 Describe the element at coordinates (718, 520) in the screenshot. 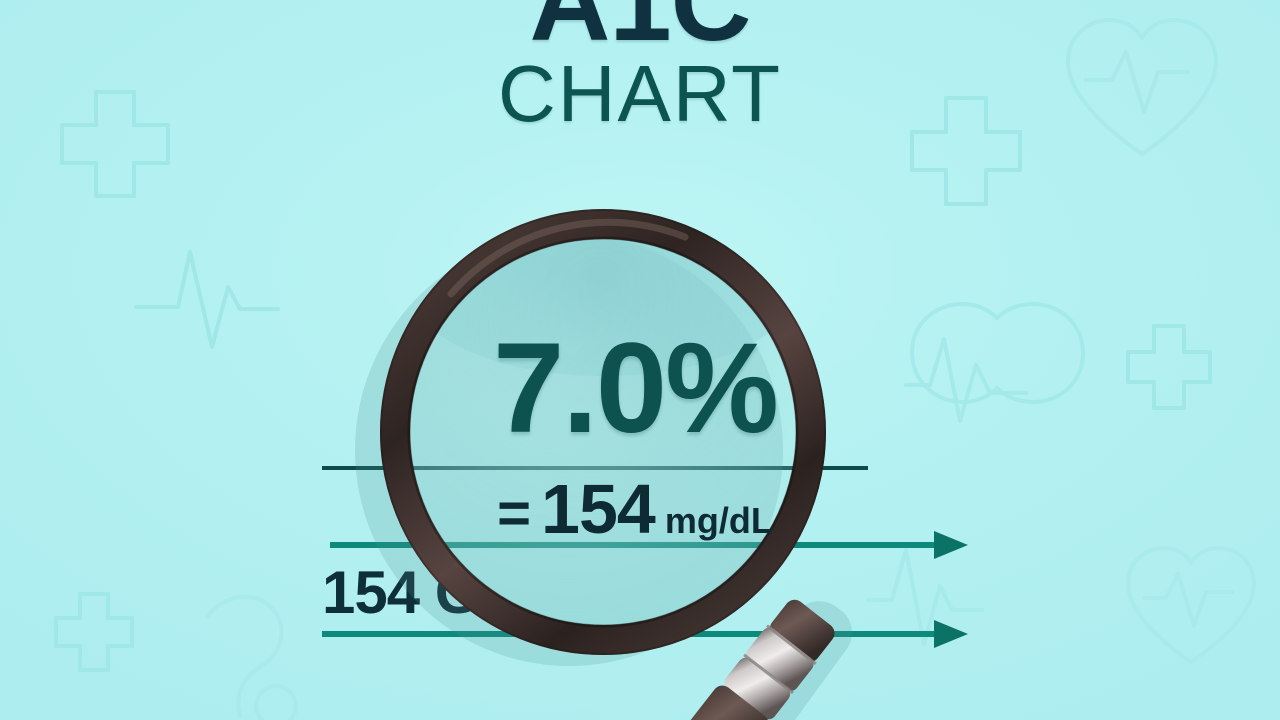

I see `glucose-unit: mg/dL` at that location.